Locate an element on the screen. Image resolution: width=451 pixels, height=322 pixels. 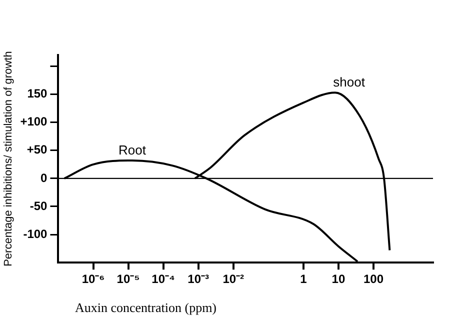
y-axis-title: Percentage inhibitions/ stimulation of growth is located at coordinates (8, 158).